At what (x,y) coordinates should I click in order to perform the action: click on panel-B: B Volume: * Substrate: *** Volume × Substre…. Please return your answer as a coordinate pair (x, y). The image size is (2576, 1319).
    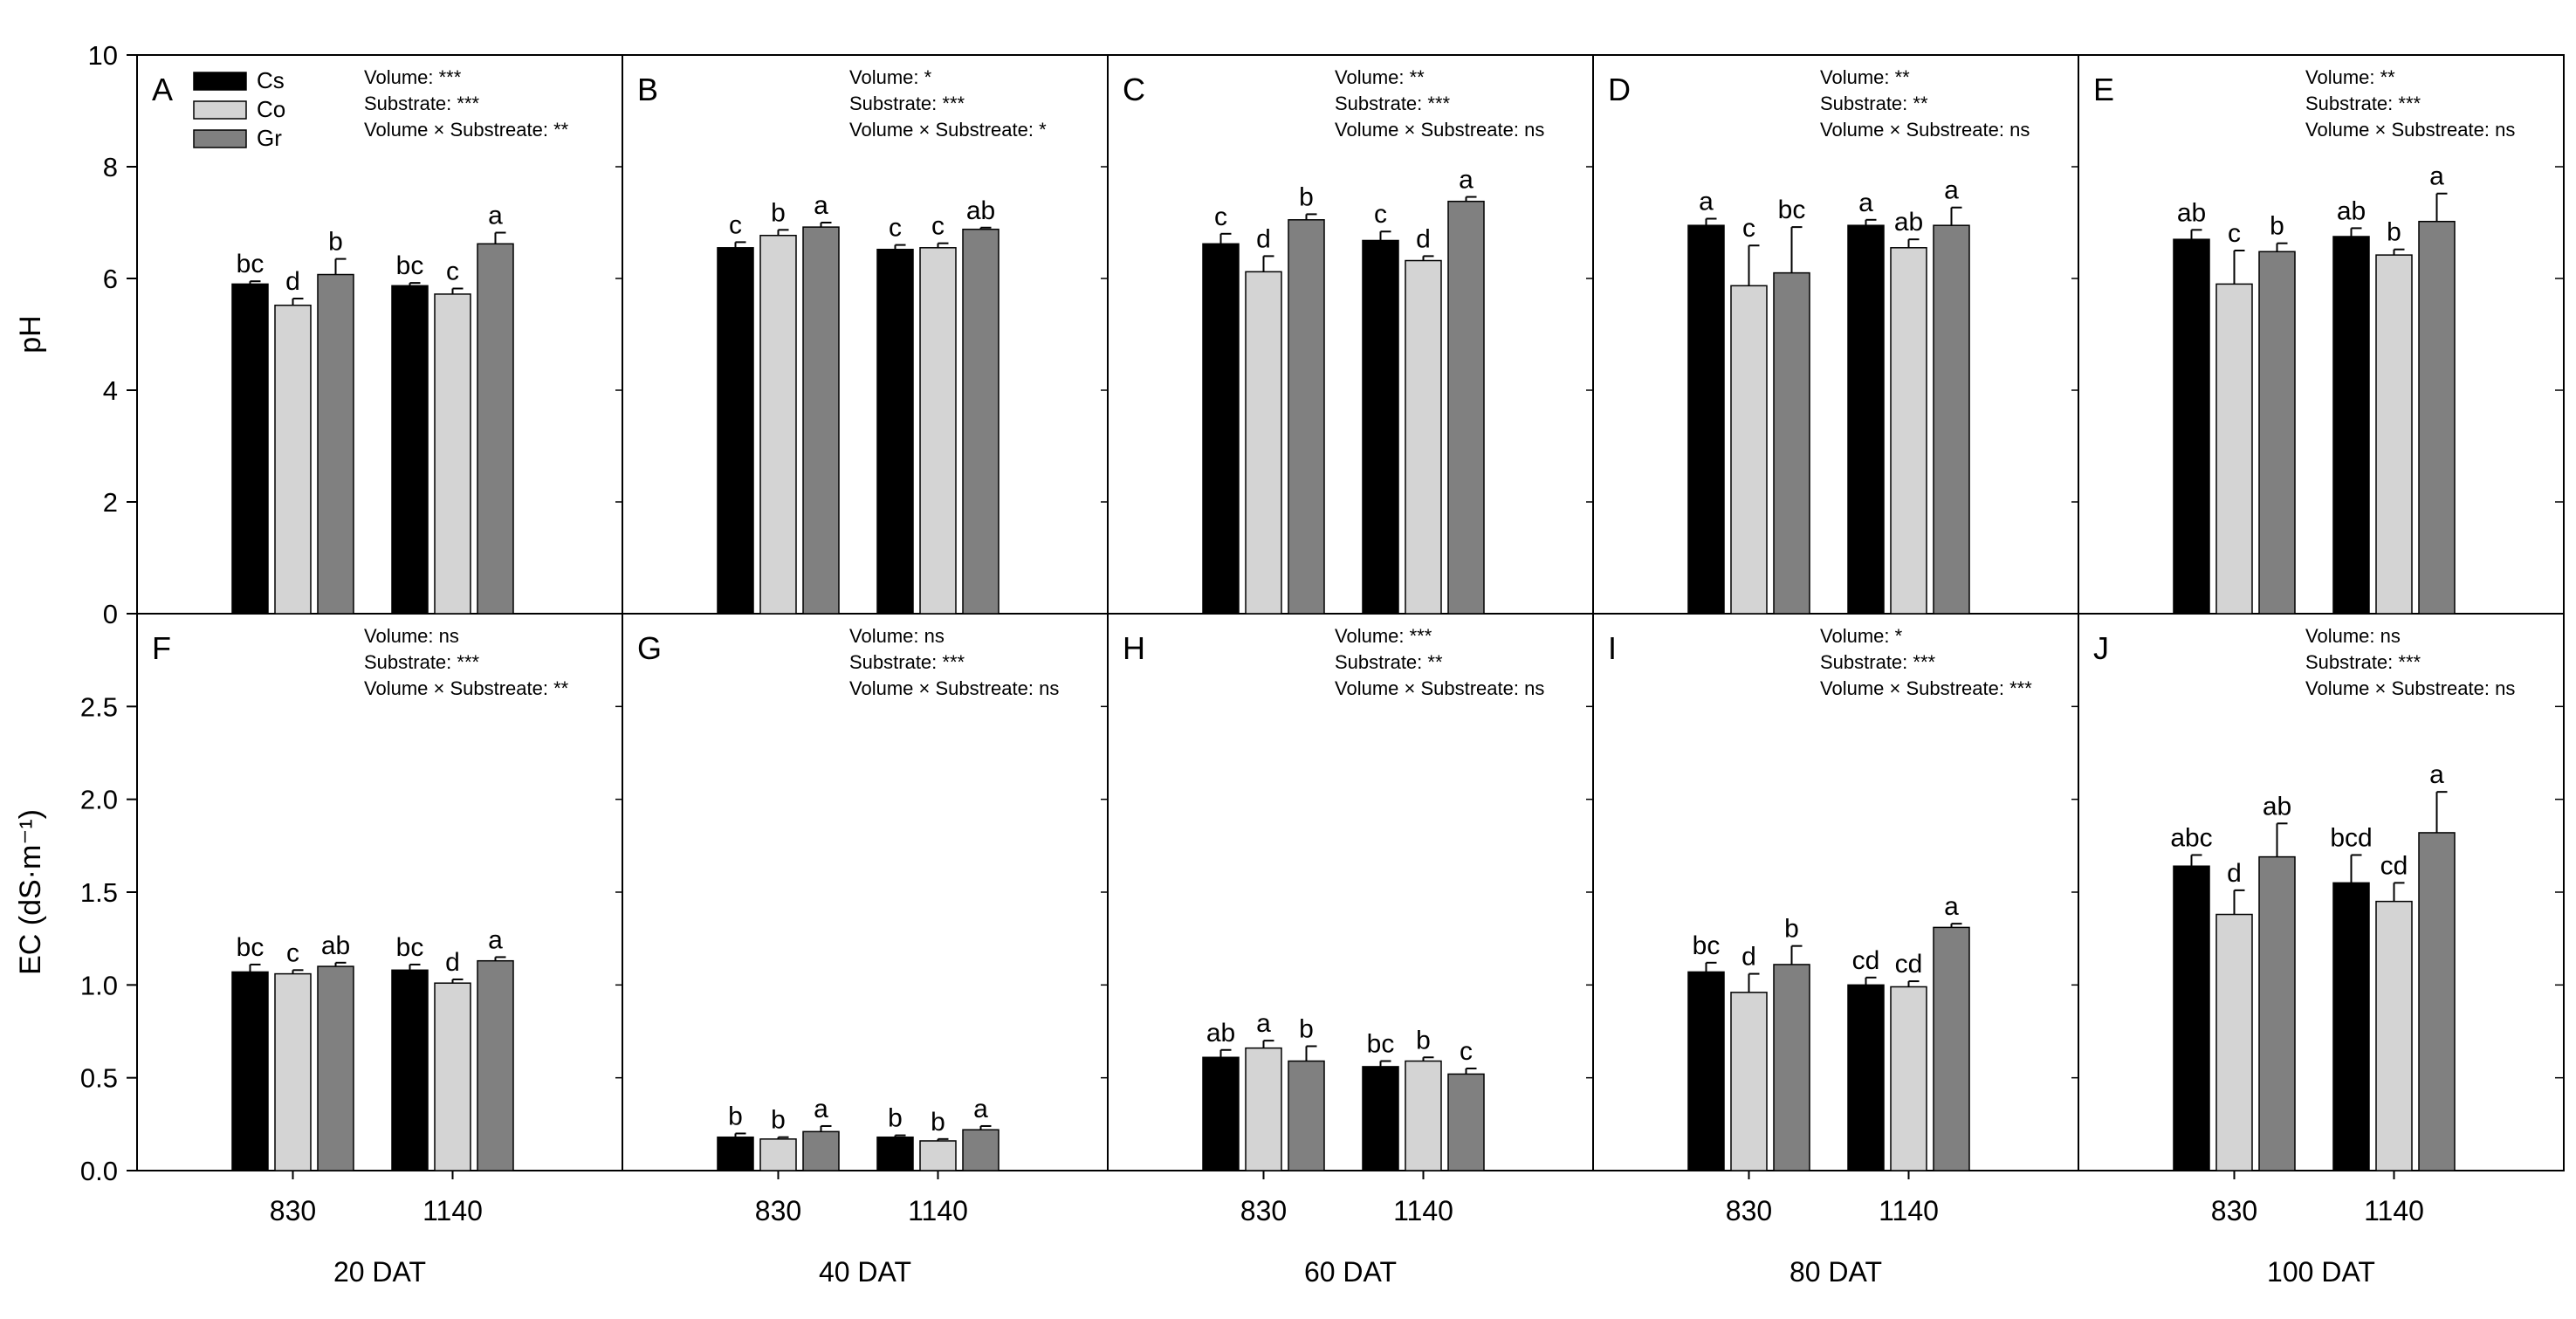
    Looking at the image, I should click on (842, 340).